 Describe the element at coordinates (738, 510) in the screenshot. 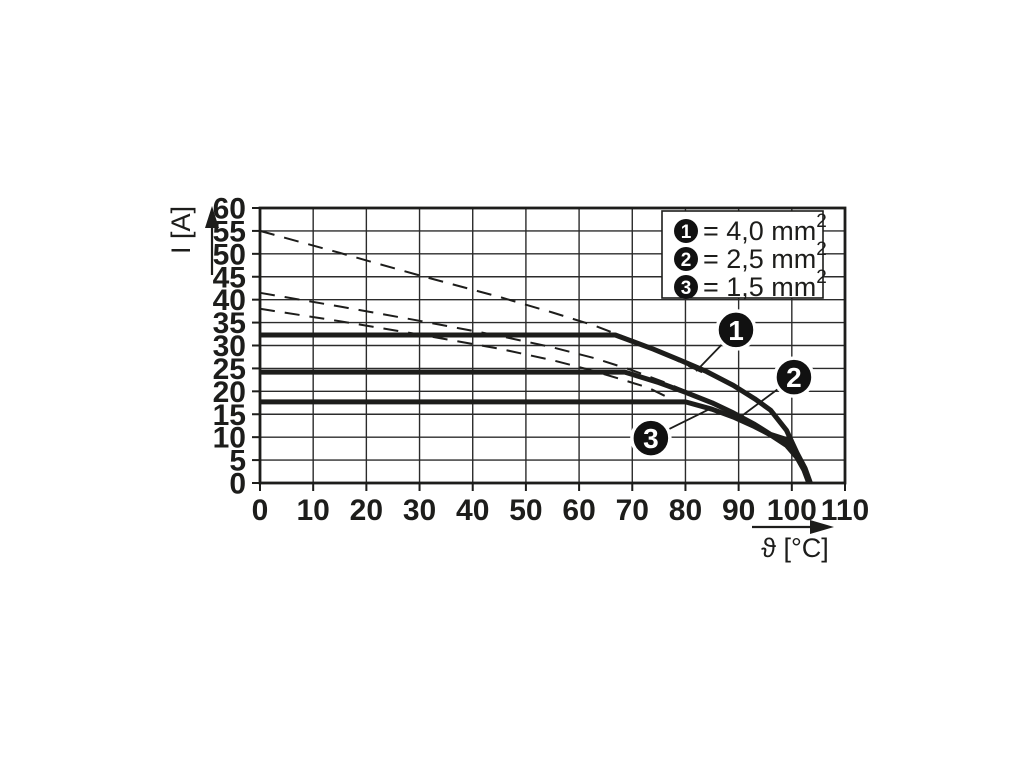

I see `x-tick-label: 90` at that location.